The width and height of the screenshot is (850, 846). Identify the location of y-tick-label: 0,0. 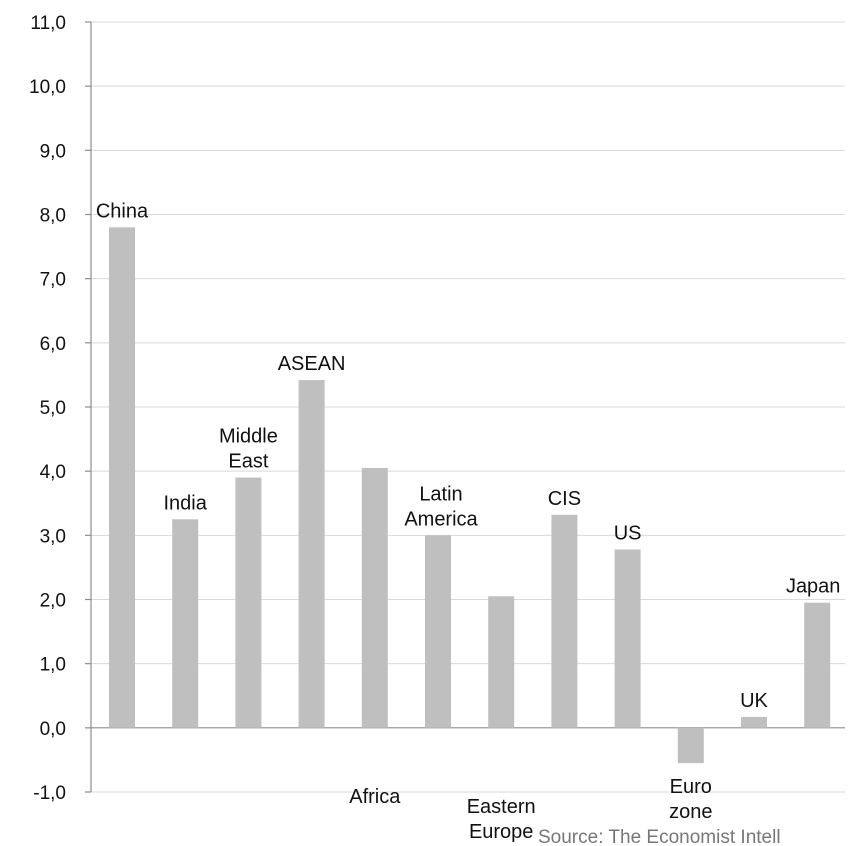
(53, 729).